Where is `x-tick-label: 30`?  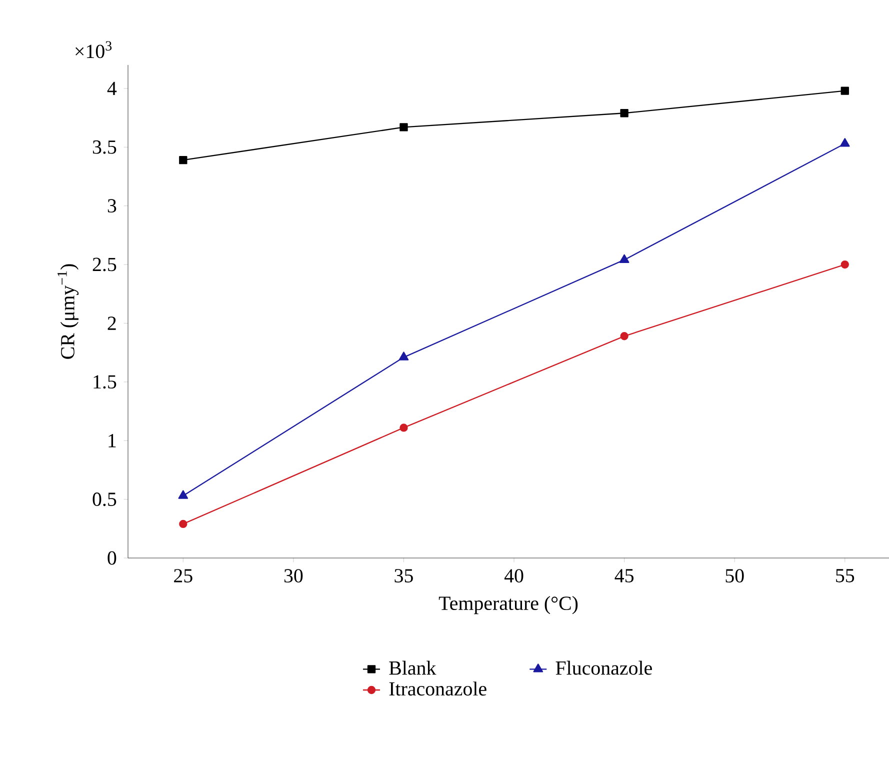
x-tick-label: 30 is located at coordinates (293, 576).